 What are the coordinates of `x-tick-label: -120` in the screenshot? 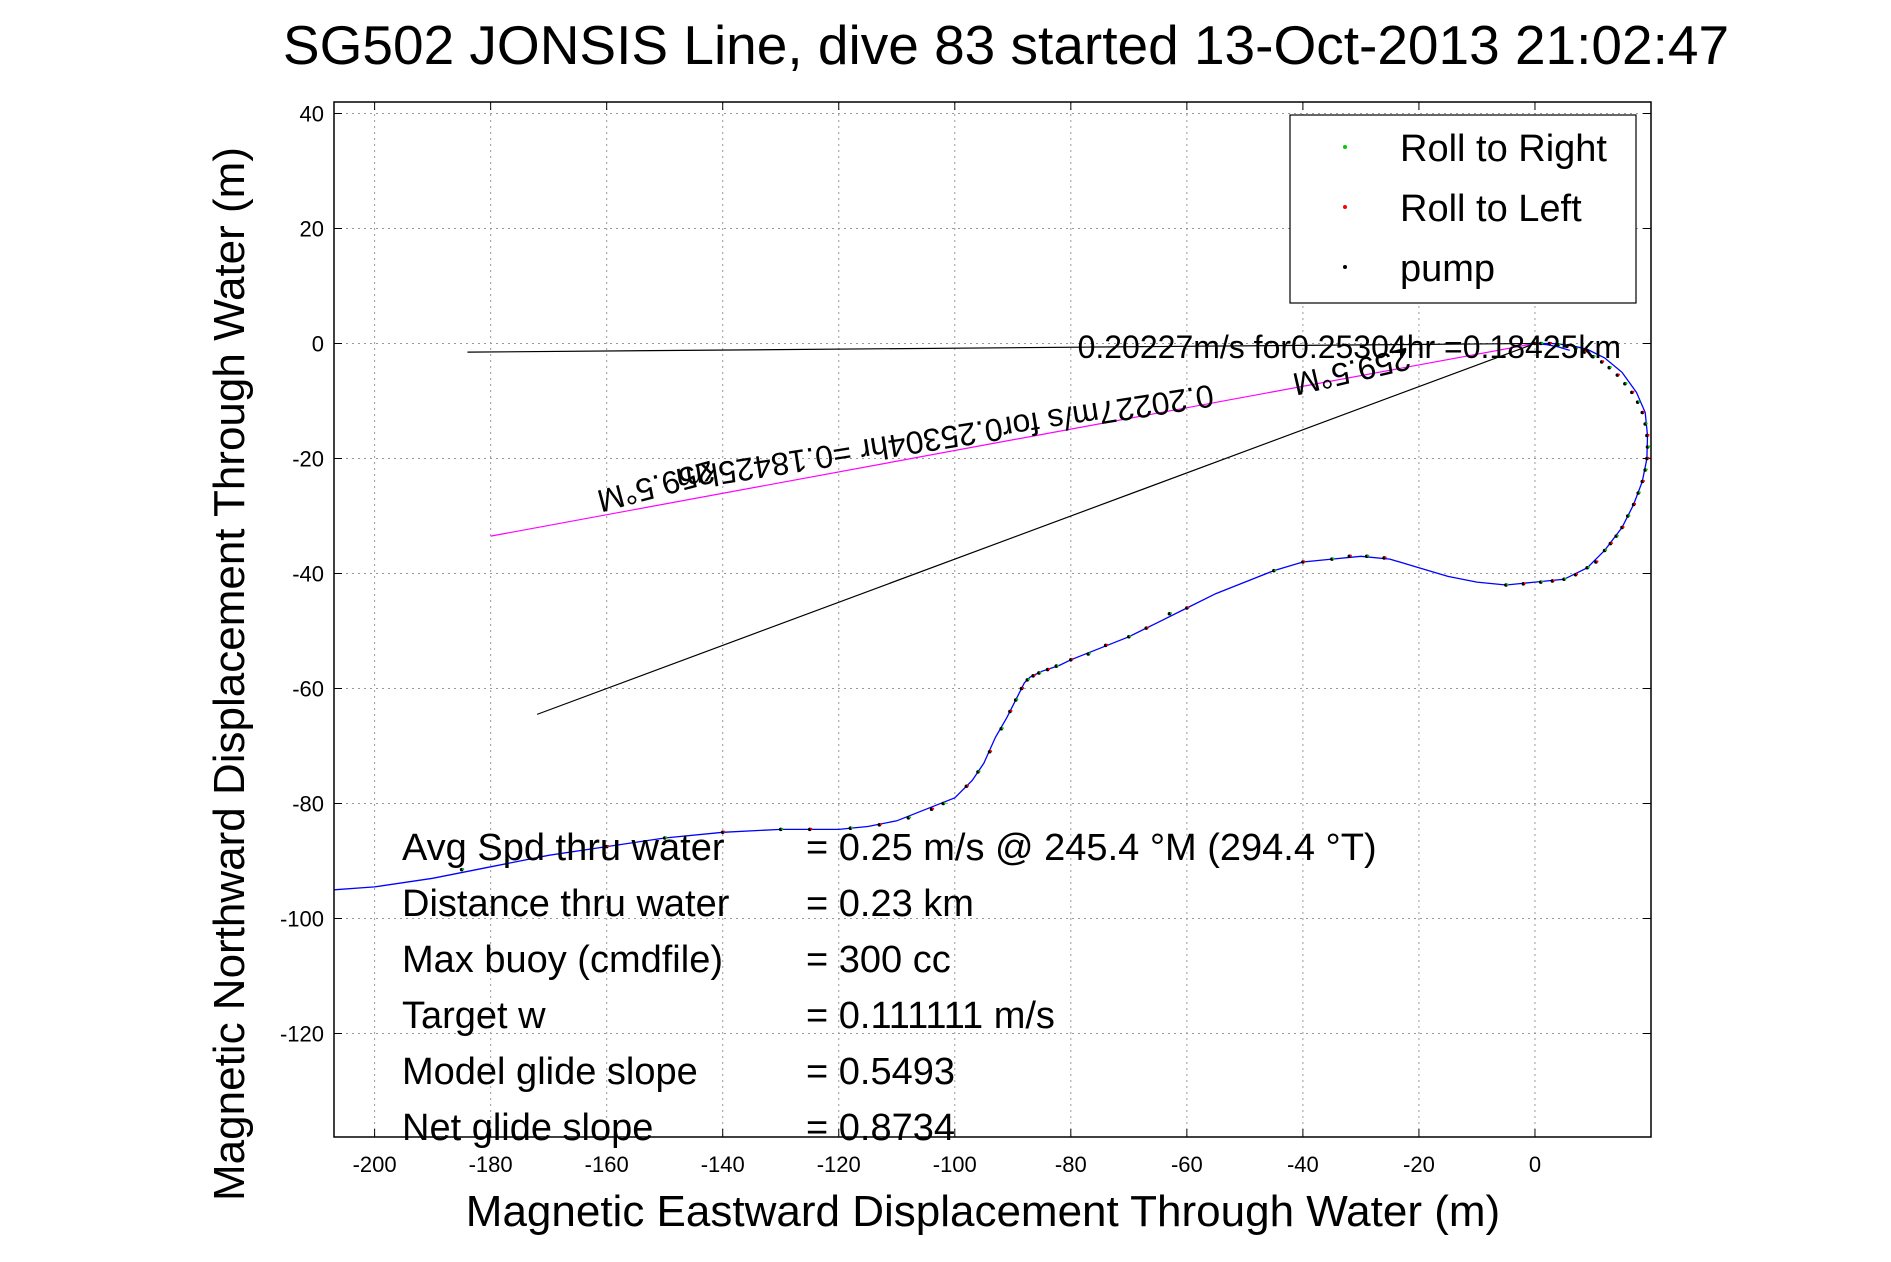 It's located at (839, 1164).